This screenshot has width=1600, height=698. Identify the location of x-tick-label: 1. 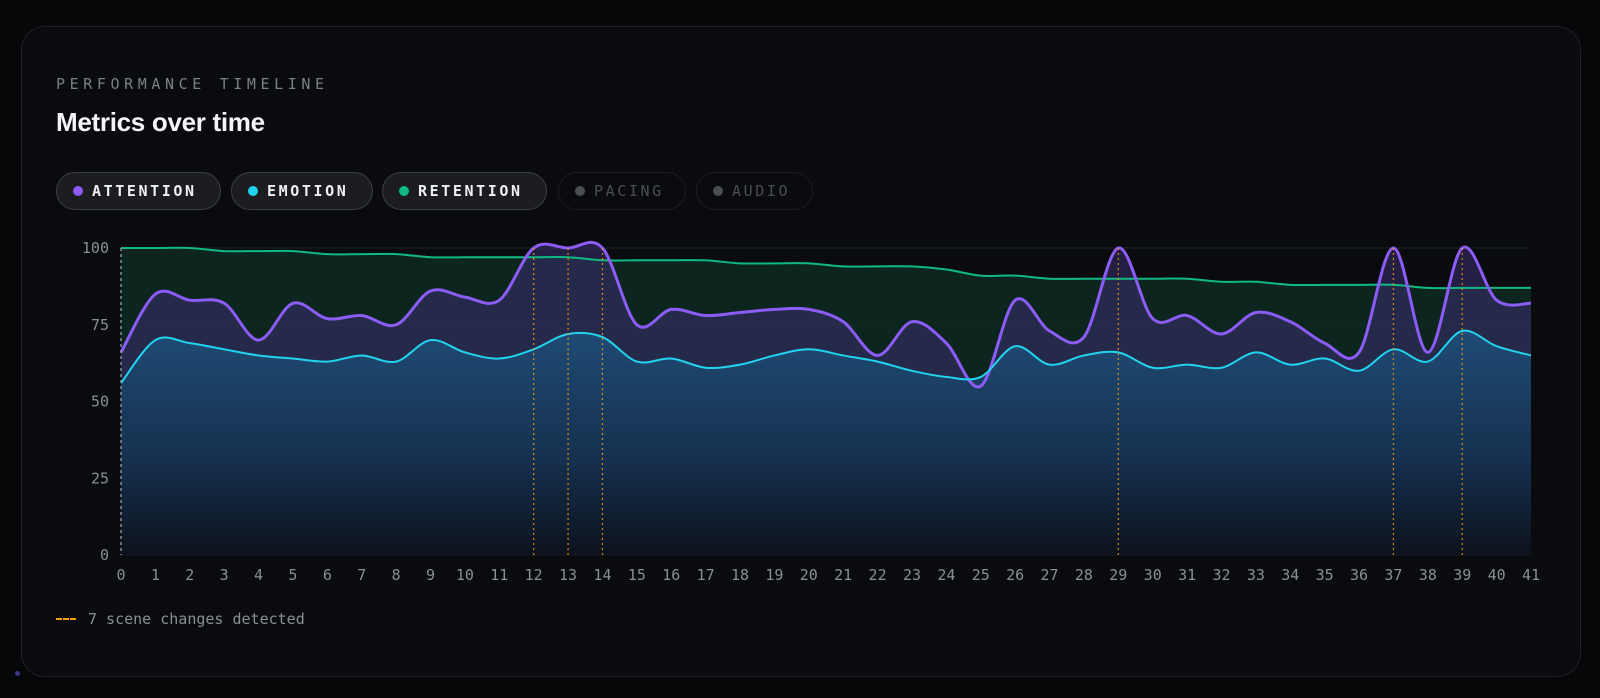
(155, 575).